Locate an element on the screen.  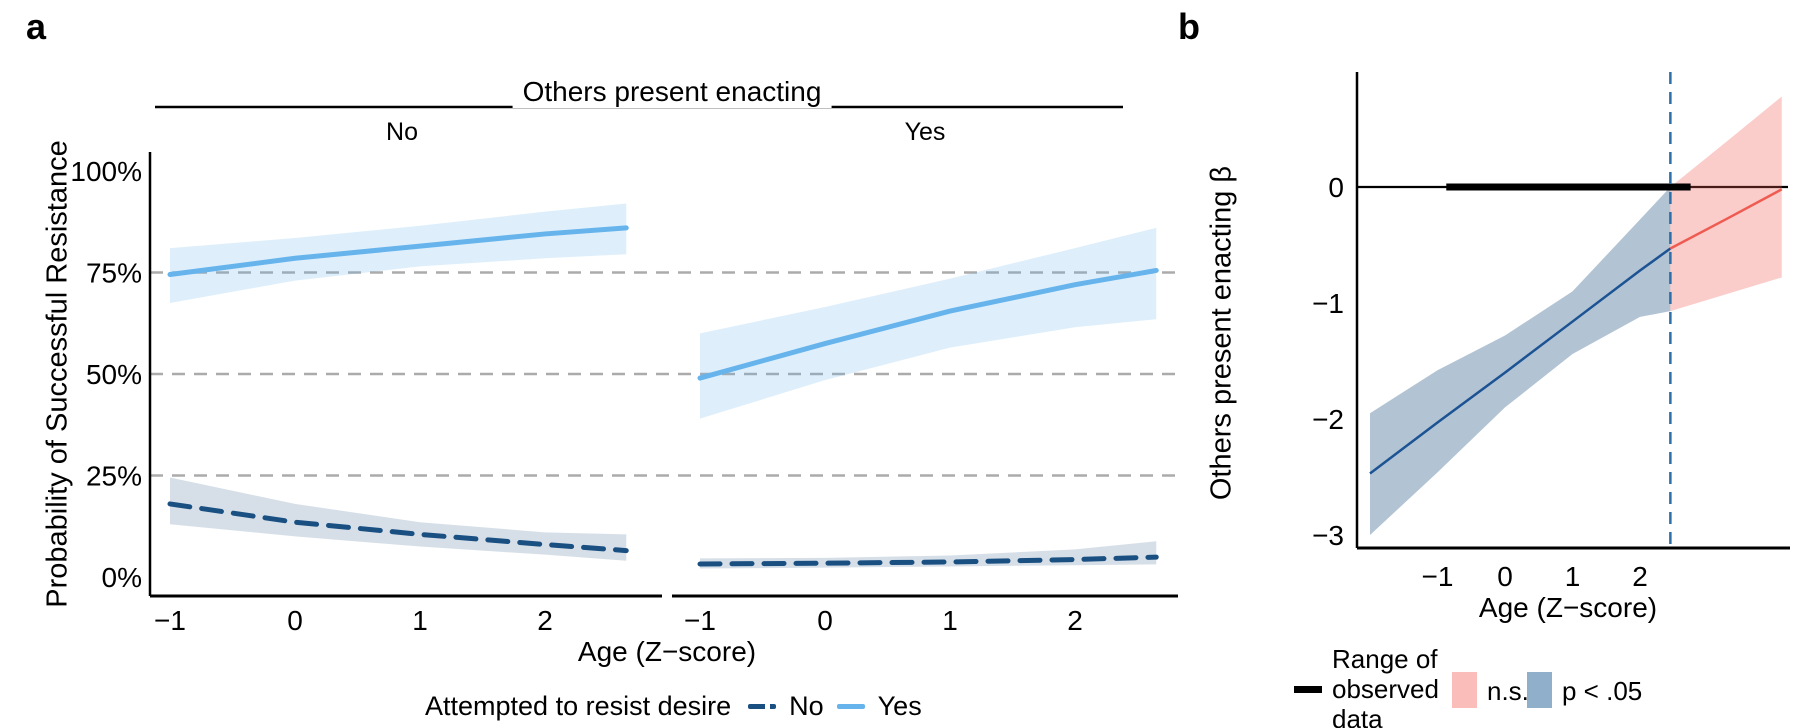
panel-b-label: b is located at coordinates (1189, 26).